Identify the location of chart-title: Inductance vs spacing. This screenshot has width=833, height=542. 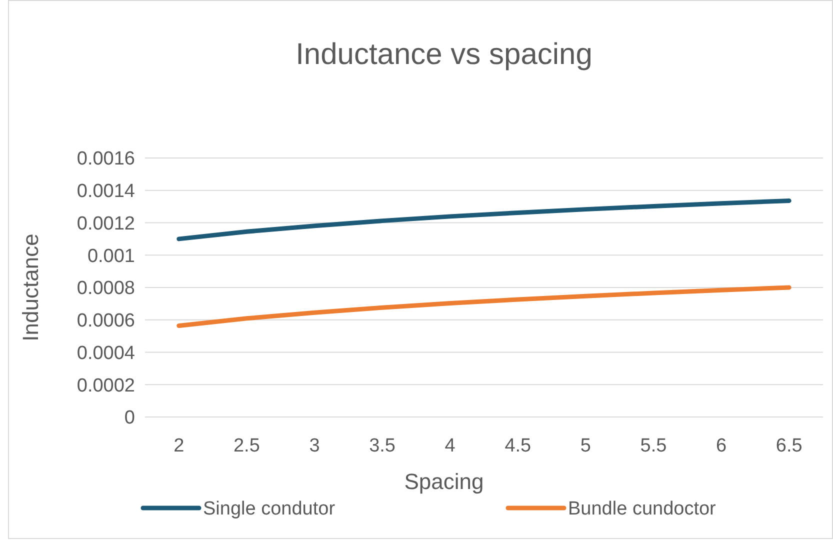
(444, 54).